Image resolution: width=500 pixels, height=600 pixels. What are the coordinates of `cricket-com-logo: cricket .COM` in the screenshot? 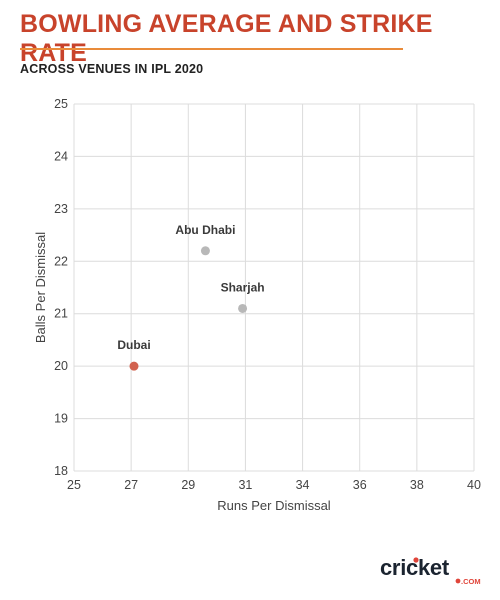 It's located at (435, 571).